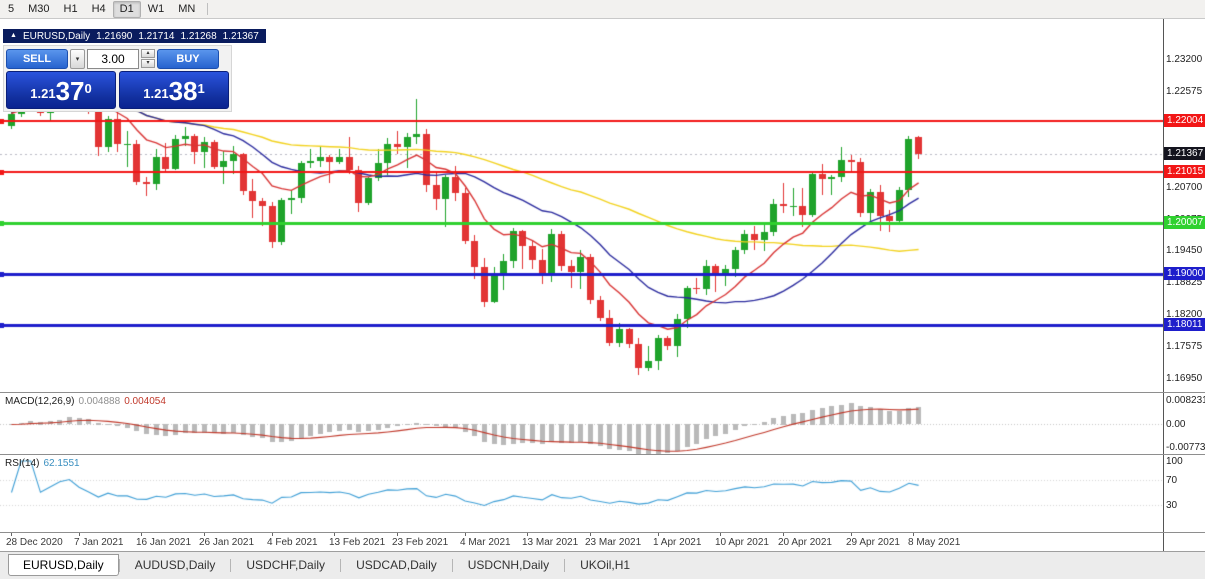  What do you see at coordinates (1184, 314) in the screenshot?
I see `price-axis-tick: 1.18200` at bounding box center [1184, 314].